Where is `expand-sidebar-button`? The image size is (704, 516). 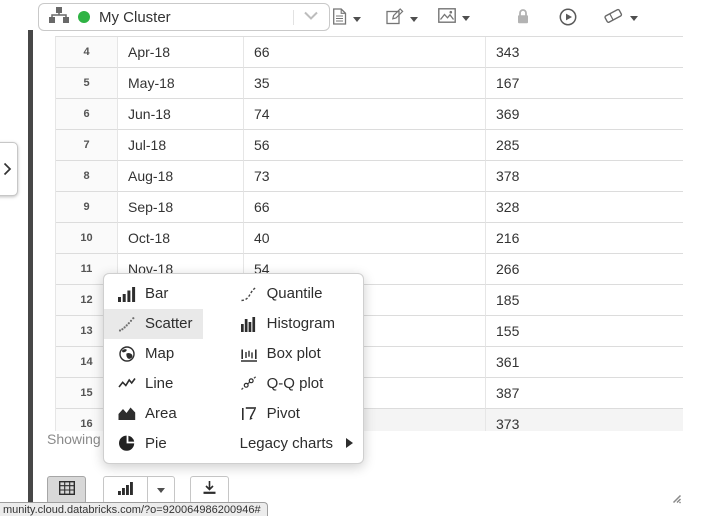 expand-sidebar-button is located at coordinates (9, 169).